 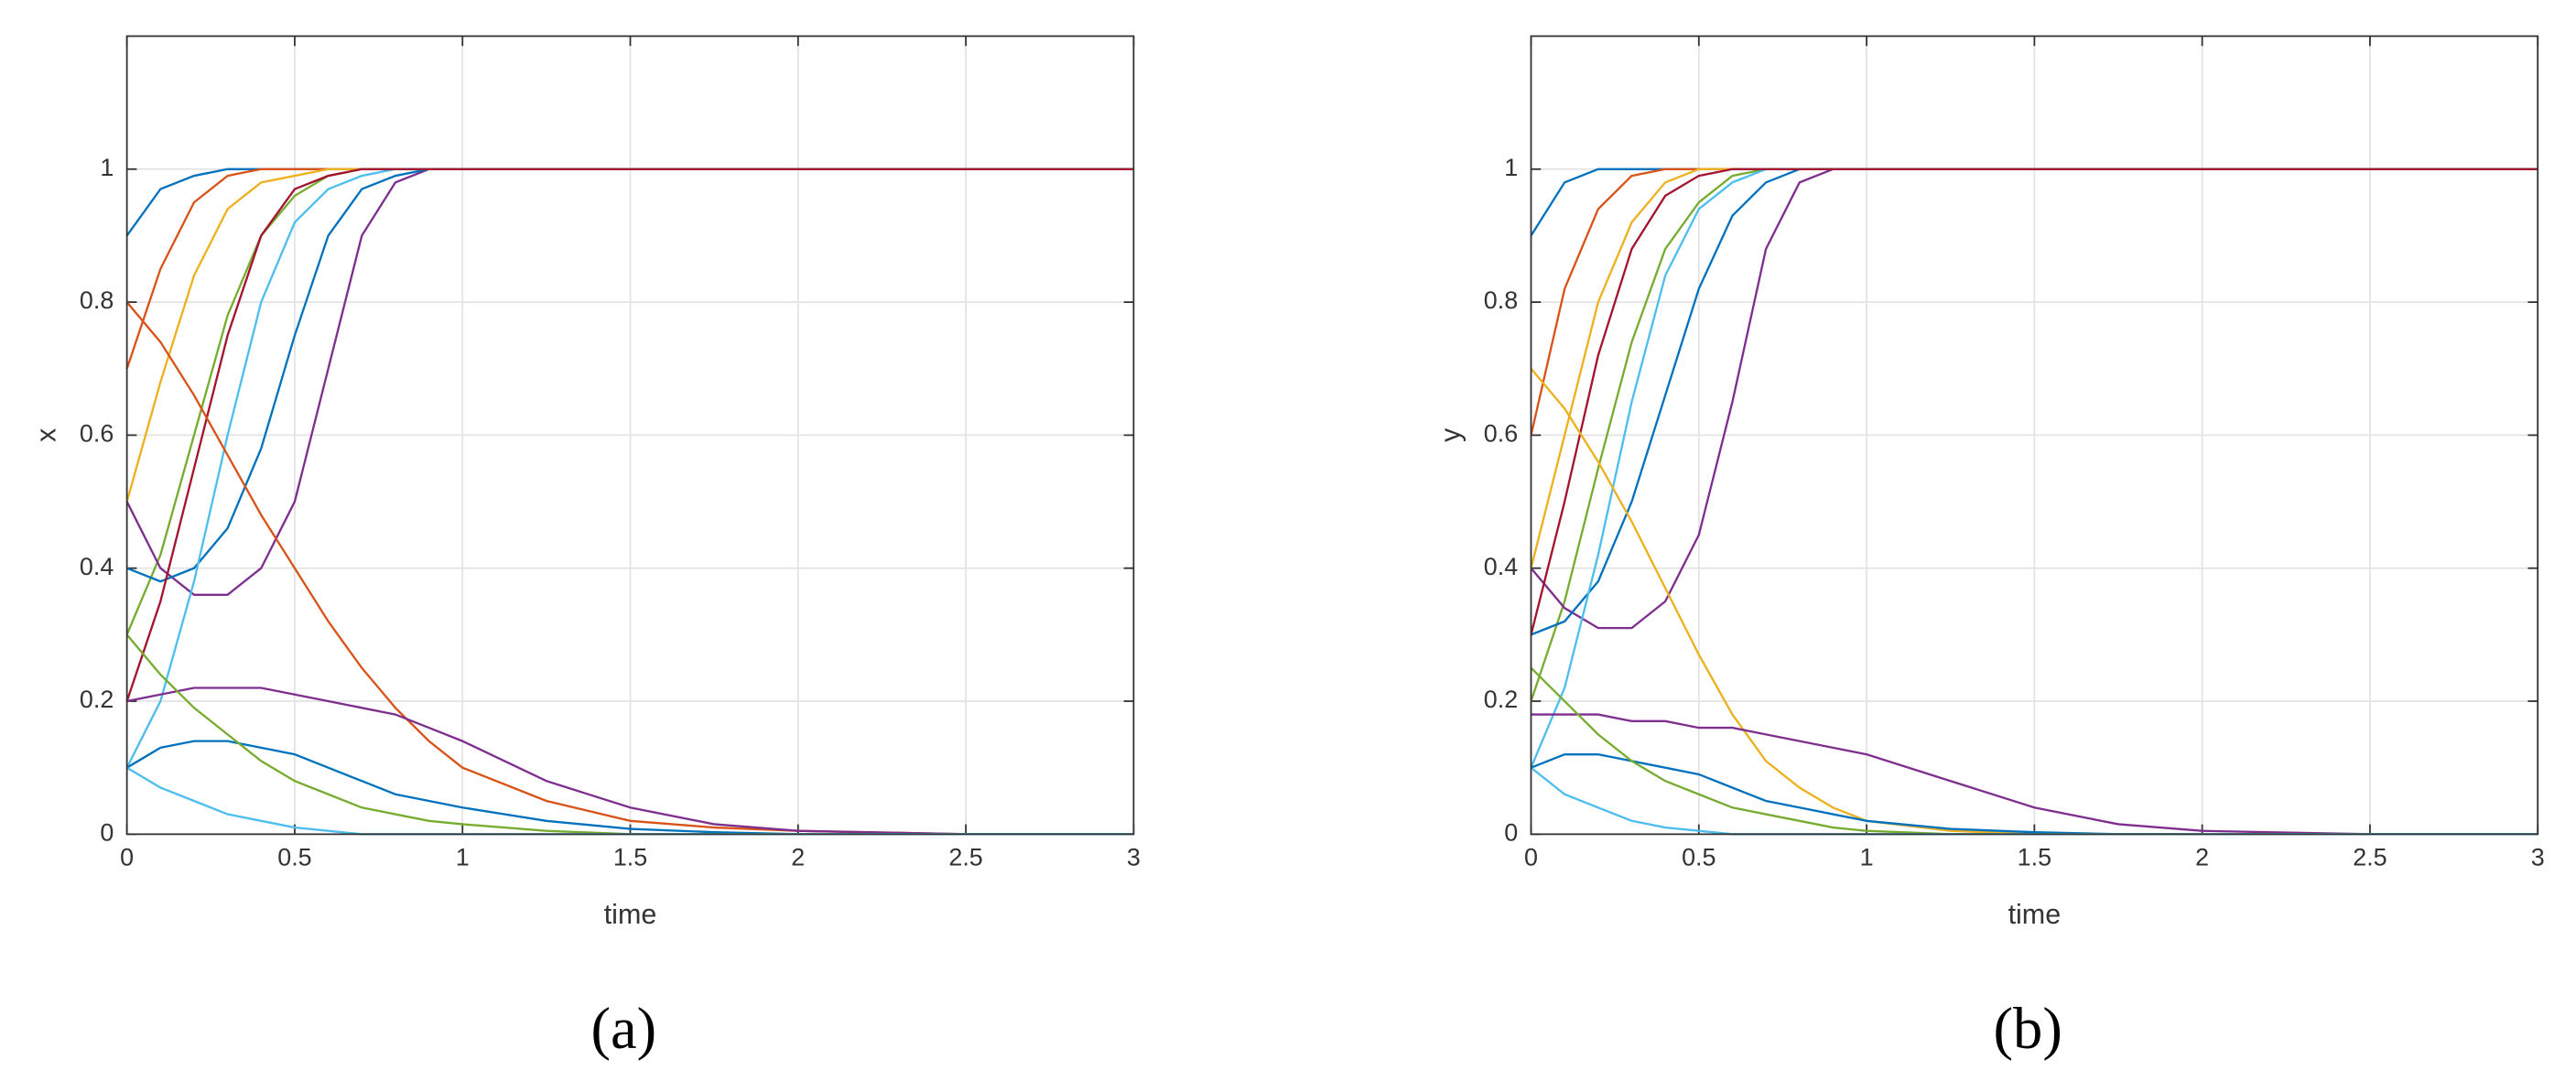 I want to click on panel-caption: (b), so click(x=2028, y=1028).